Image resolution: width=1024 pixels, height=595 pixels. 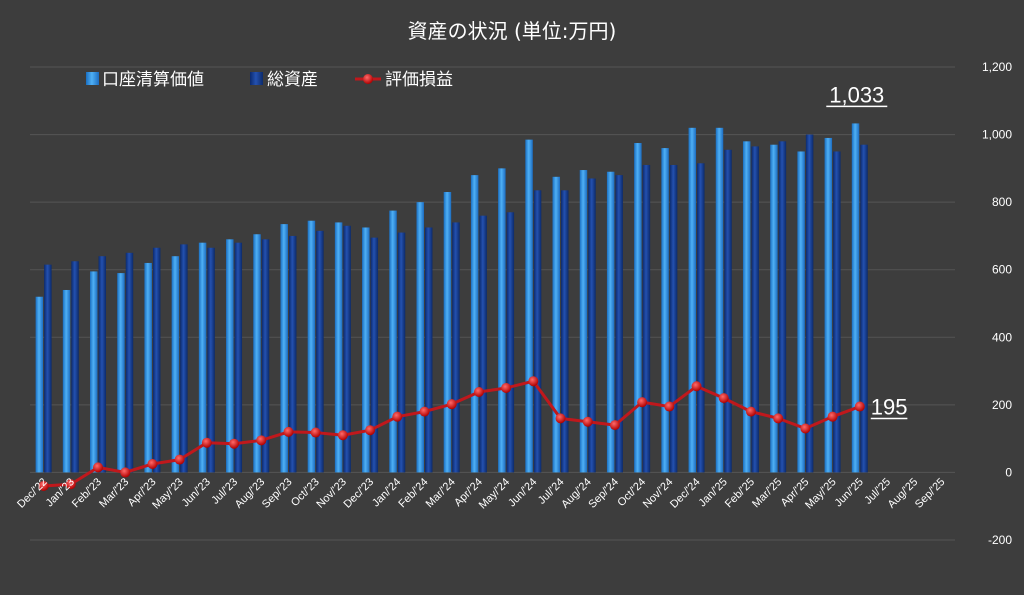 What do you see at coordinates (92, 78) in the screenshot?
I see `legend-swatch-account-value` at bounding box center [92, 78].